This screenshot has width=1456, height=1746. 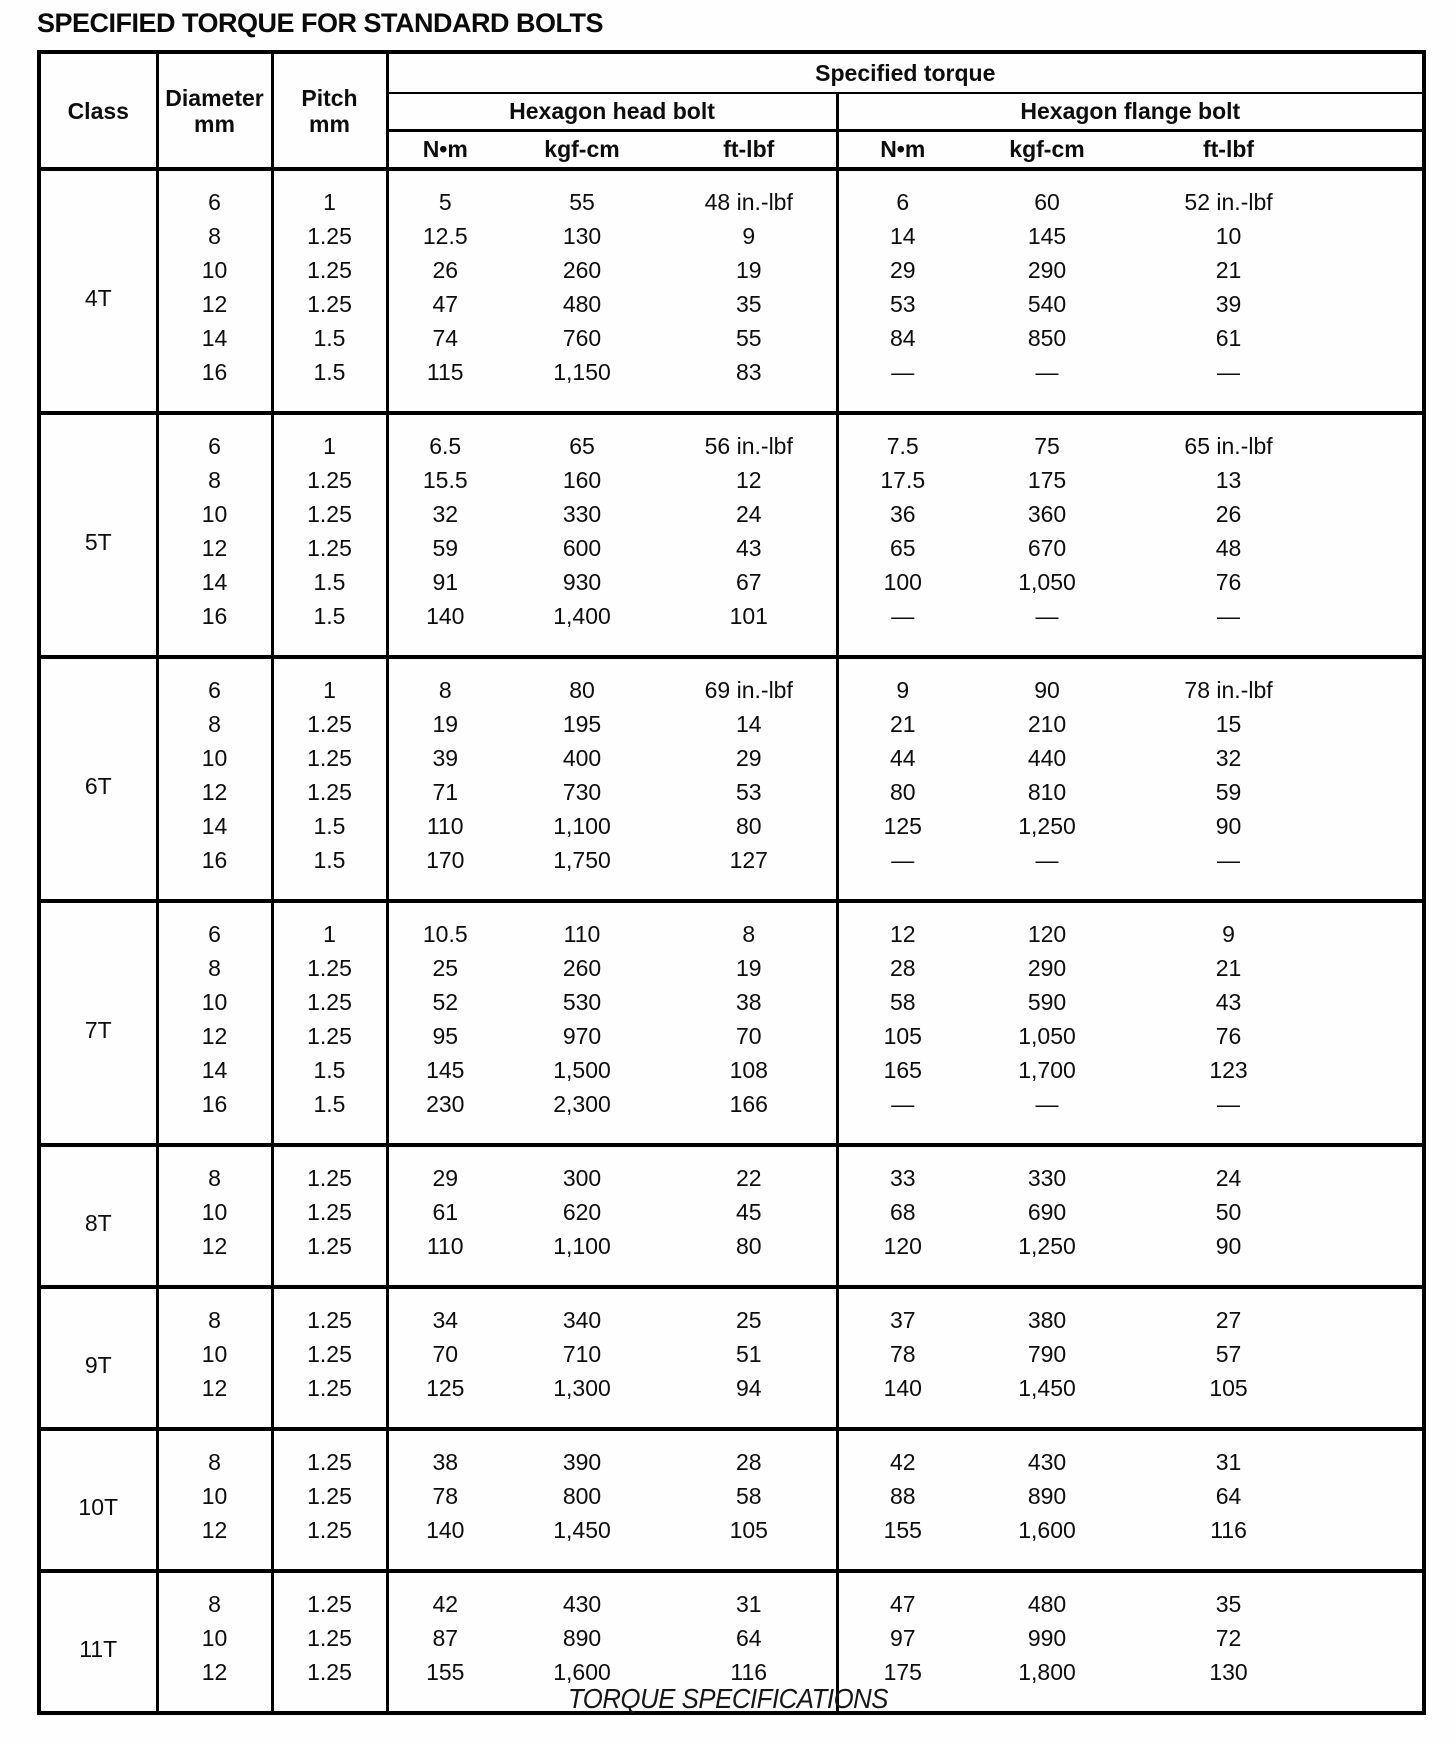 I want to click on flange-nm-cell: 80, so click(x=902, y=792).